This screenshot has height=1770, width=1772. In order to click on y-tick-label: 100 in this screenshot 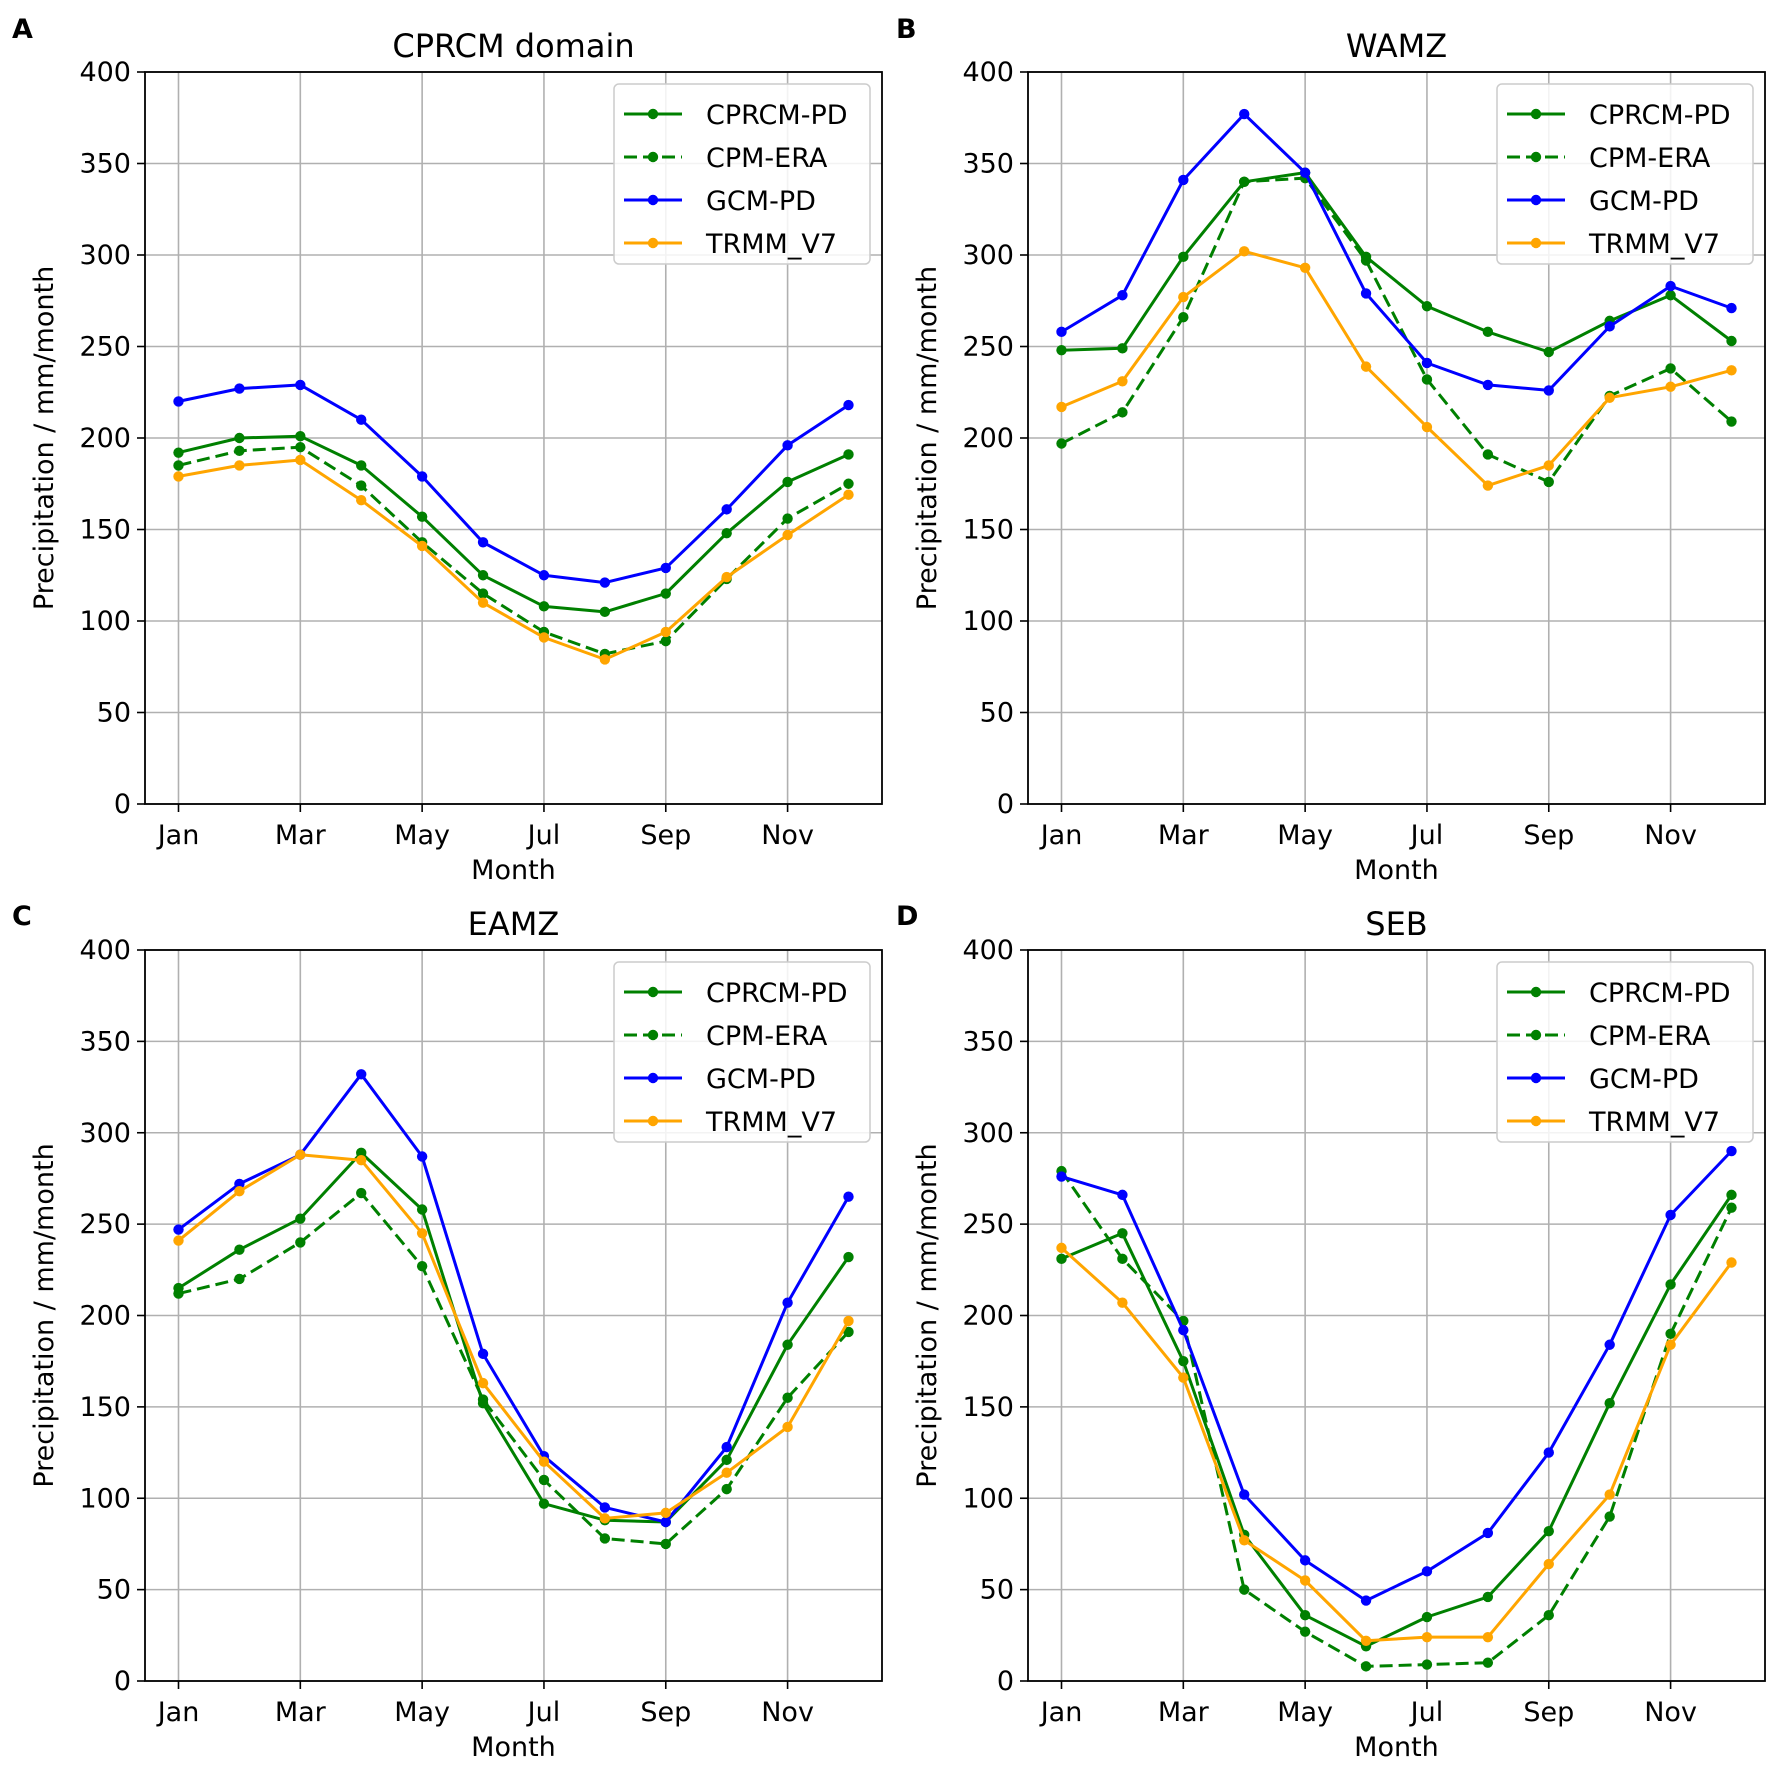, I will do `click(105, 1498)`.